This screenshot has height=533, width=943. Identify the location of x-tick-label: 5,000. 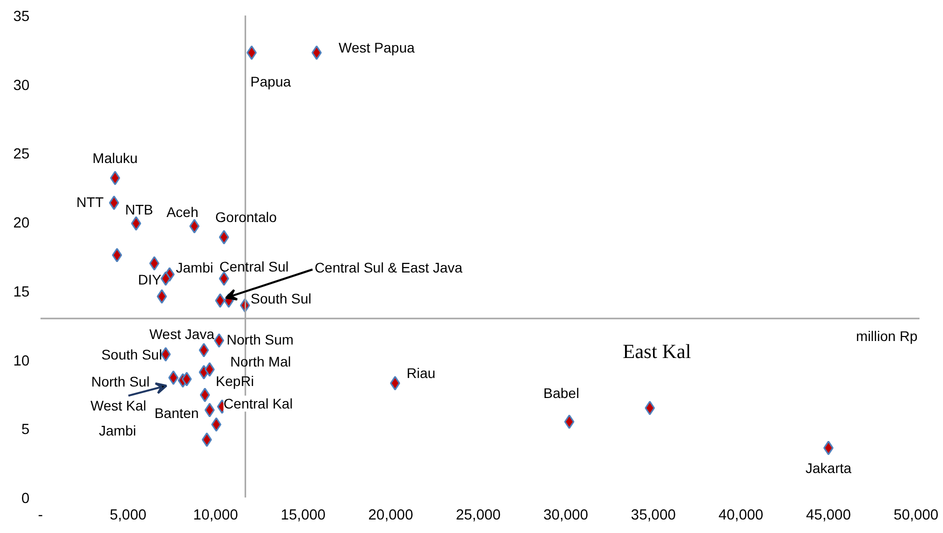
(128, 516).